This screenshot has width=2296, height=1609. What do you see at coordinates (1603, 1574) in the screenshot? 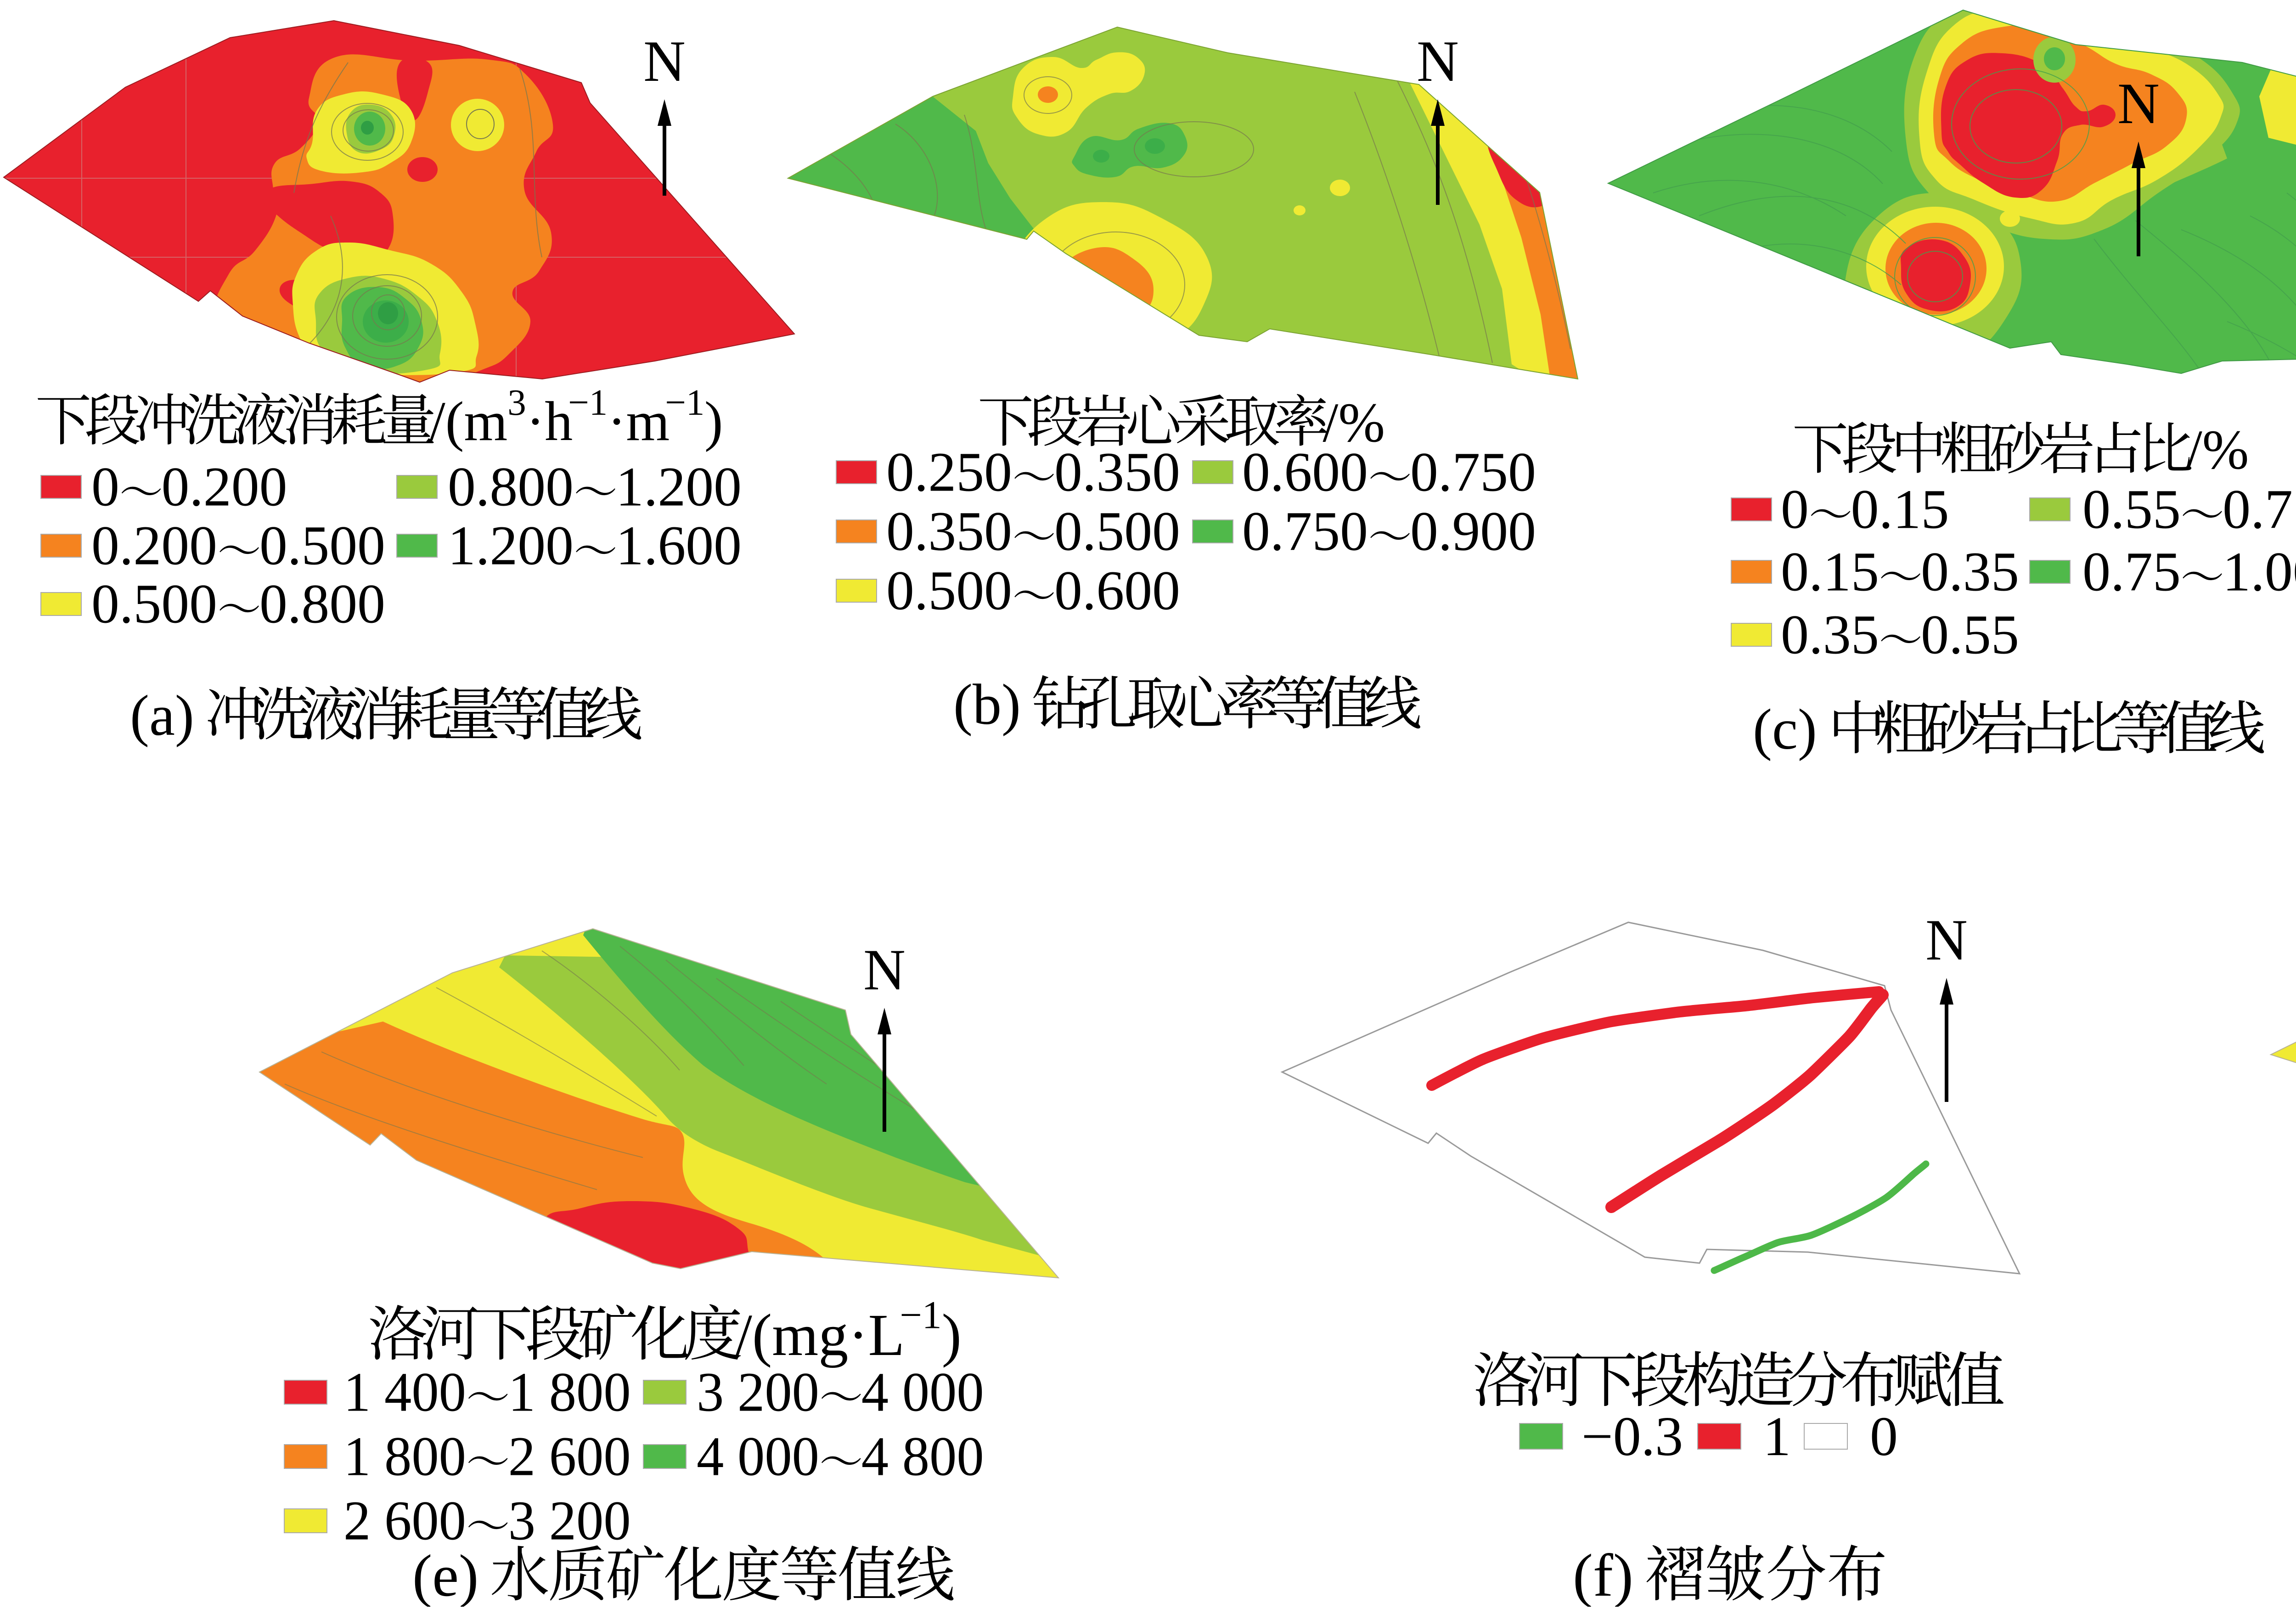
I see `svg-text: (f)` at bounding box center [1603, 1574].